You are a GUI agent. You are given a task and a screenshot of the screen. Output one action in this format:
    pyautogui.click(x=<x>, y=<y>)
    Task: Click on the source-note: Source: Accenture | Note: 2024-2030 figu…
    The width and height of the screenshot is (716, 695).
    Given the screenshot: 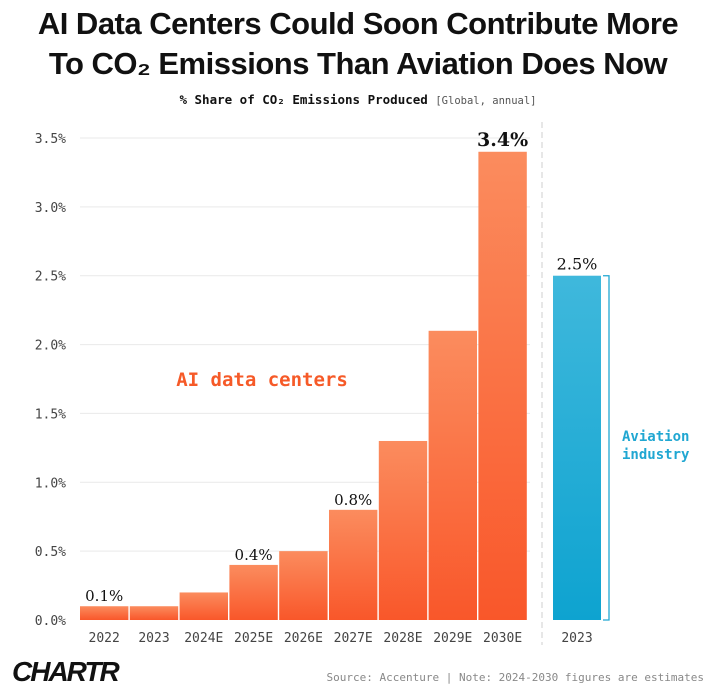 What is the action you would take?
    pyautogui.click(x=515, y=677)
    